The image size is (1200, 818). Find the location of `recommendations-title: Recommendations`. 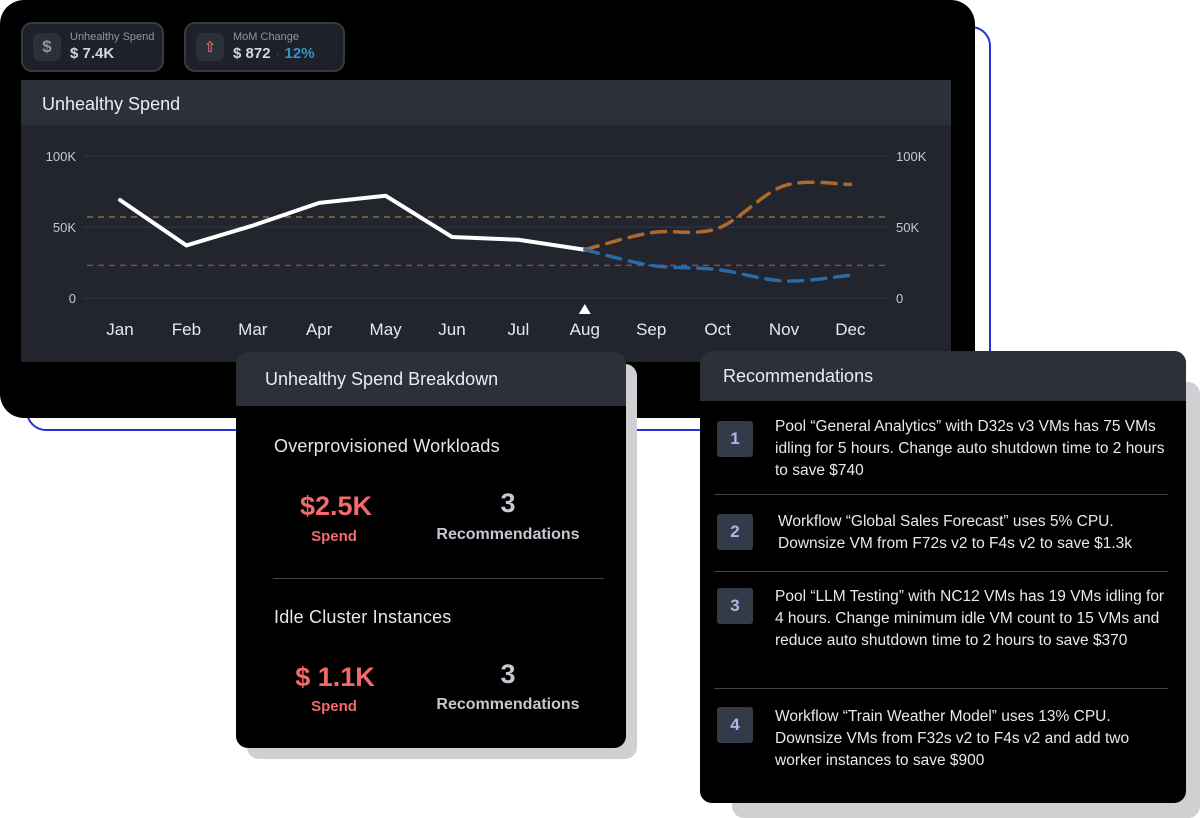

recommendations-title: Recommendations is located at coordinates (943, 376).